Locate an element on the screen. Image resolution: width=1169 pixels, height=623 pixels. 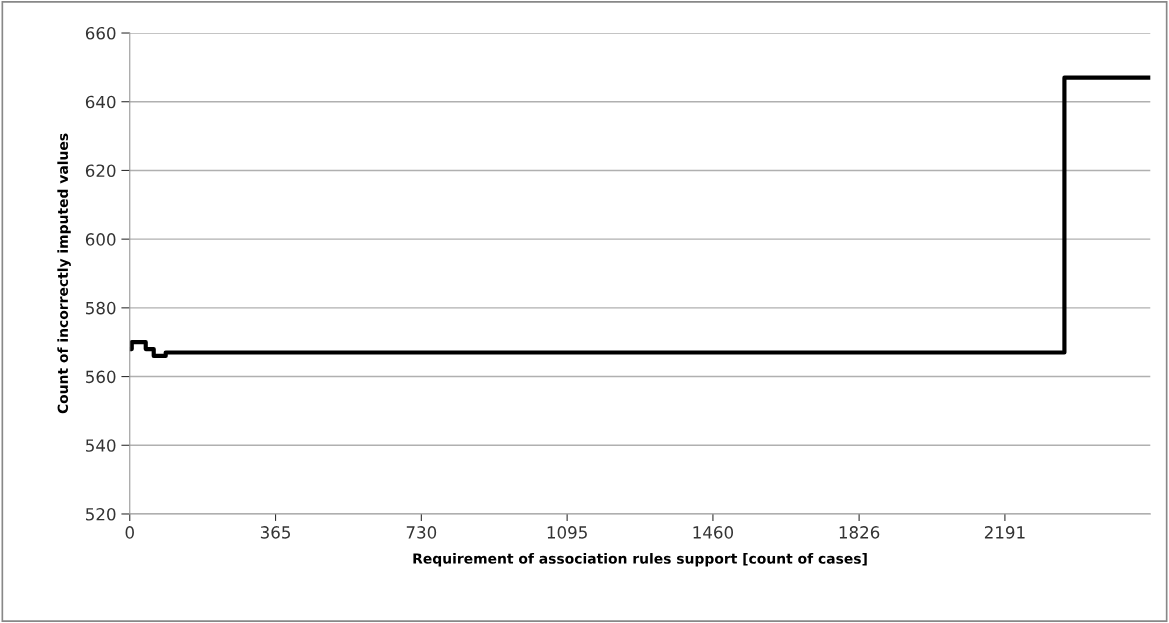
x-tick-label: 1826 is located at coordinates (859, 532).